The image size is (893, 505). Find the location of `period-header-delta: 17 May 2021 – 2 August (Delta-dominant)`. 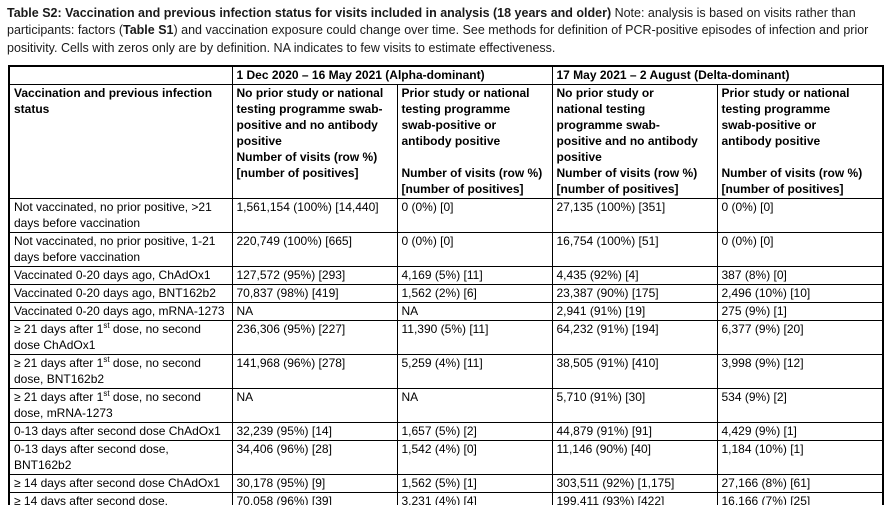

period-header-delta: 17 May 2021 – 2 August (Delta-dominant) is located at coordinates (717, 75).